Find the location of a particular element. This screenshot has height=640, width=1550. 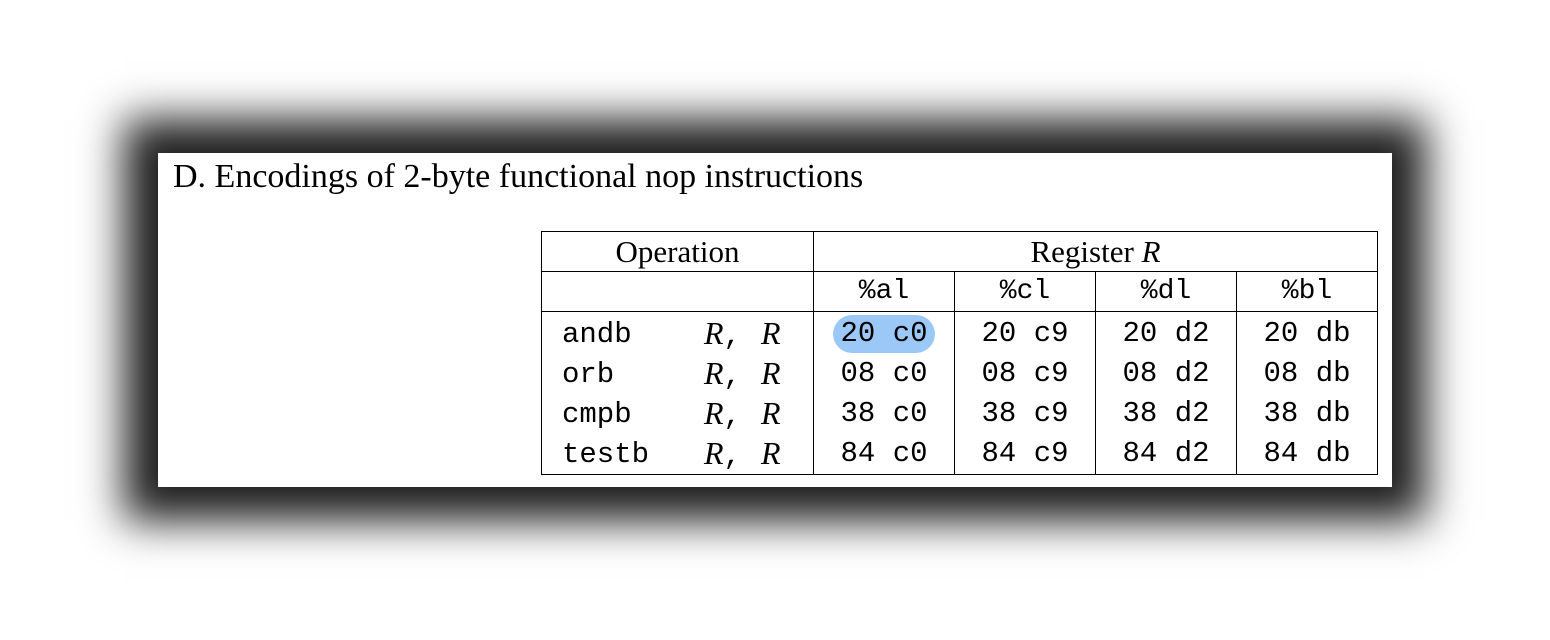

encoding-cell: 20 d2 is located at coordinates (1166, 332).